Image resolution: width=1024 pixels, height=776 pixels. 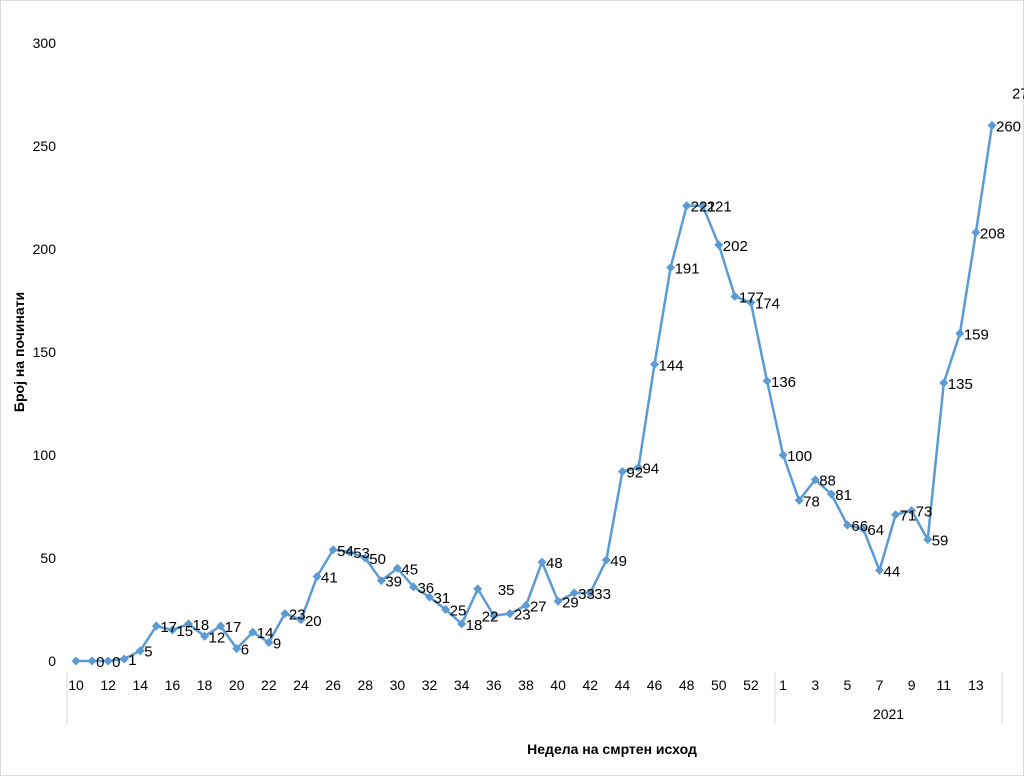 What do you see at coordinates (538, 606) in the screenshot?
I see `data-label: 27` at bounding box center [538, 606].